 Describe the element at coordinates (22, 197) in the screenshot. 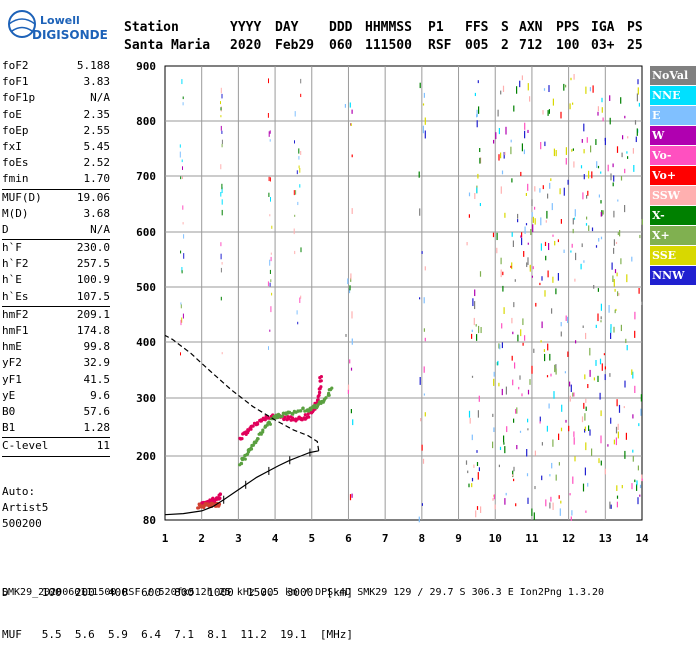

I see `param-name: MUF(D)` at that location.